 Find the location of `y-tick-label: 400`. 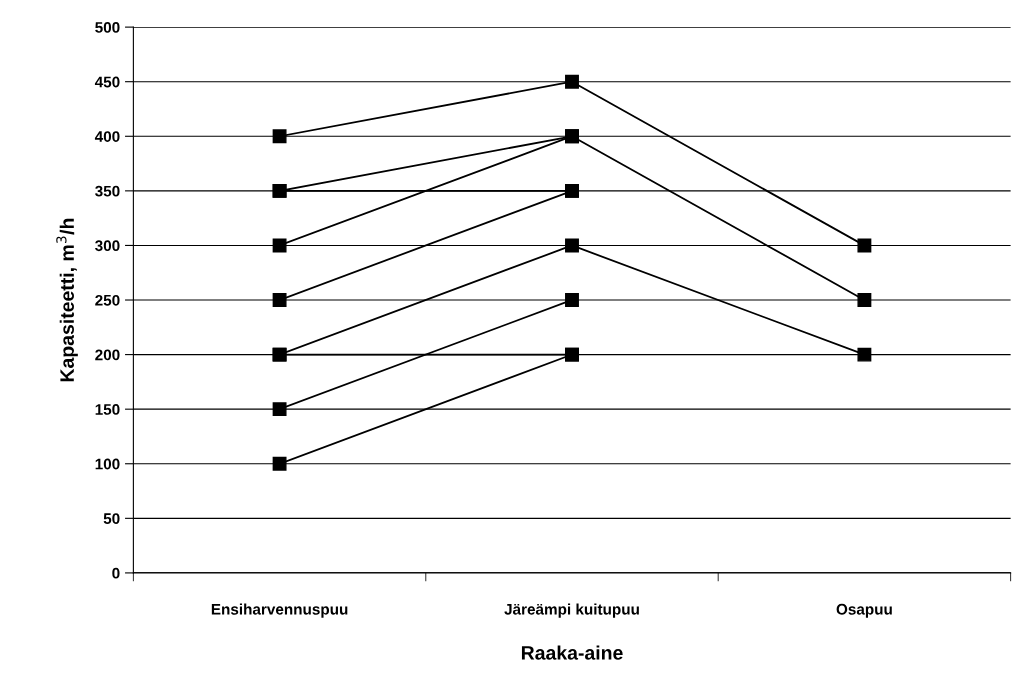

y-tick-label: 400 is located at coordinates (107, 136).